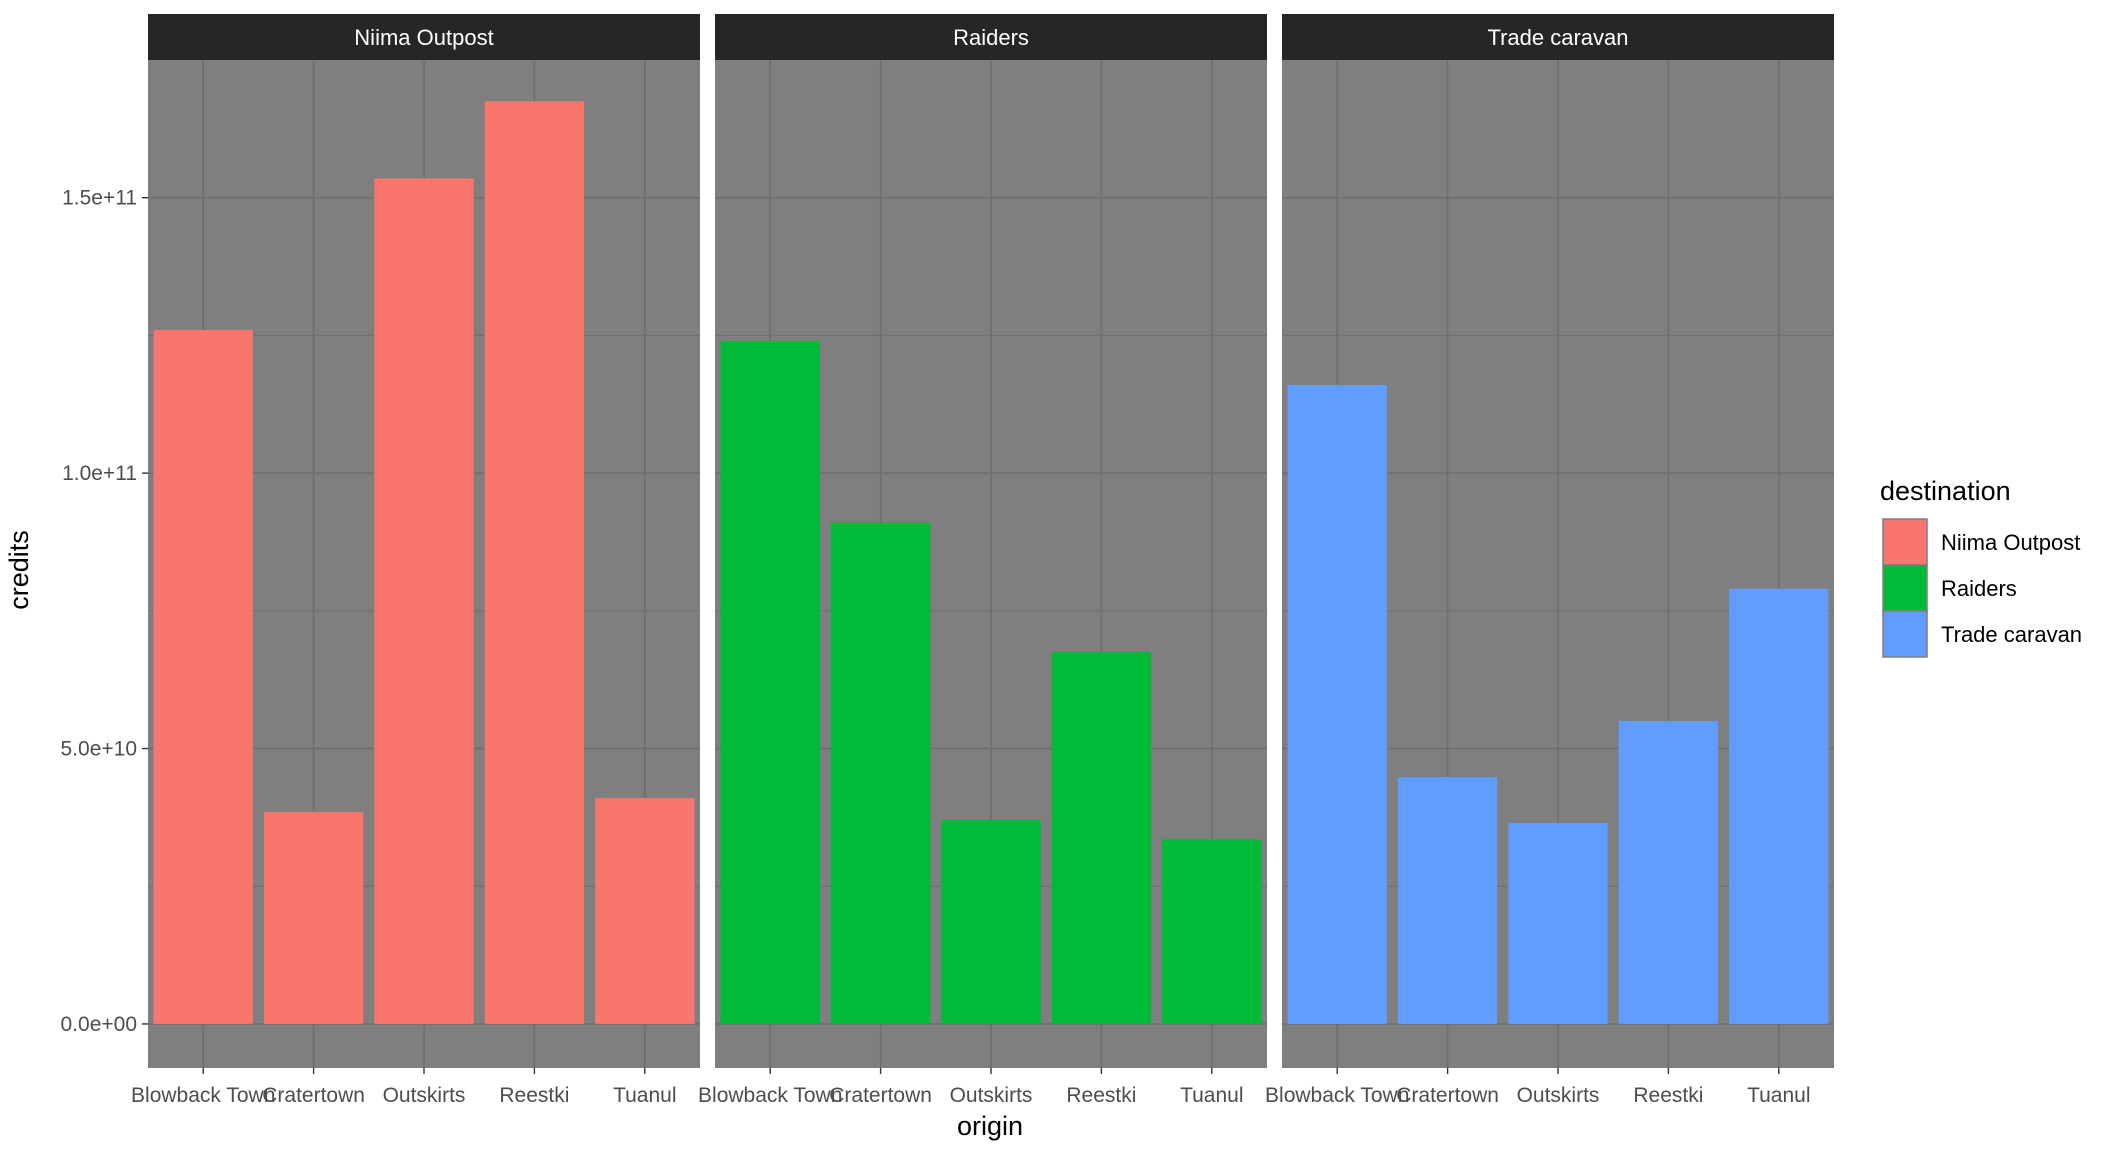  I want to click on bar-niima-outpost-tuanul, so click(645, 911).